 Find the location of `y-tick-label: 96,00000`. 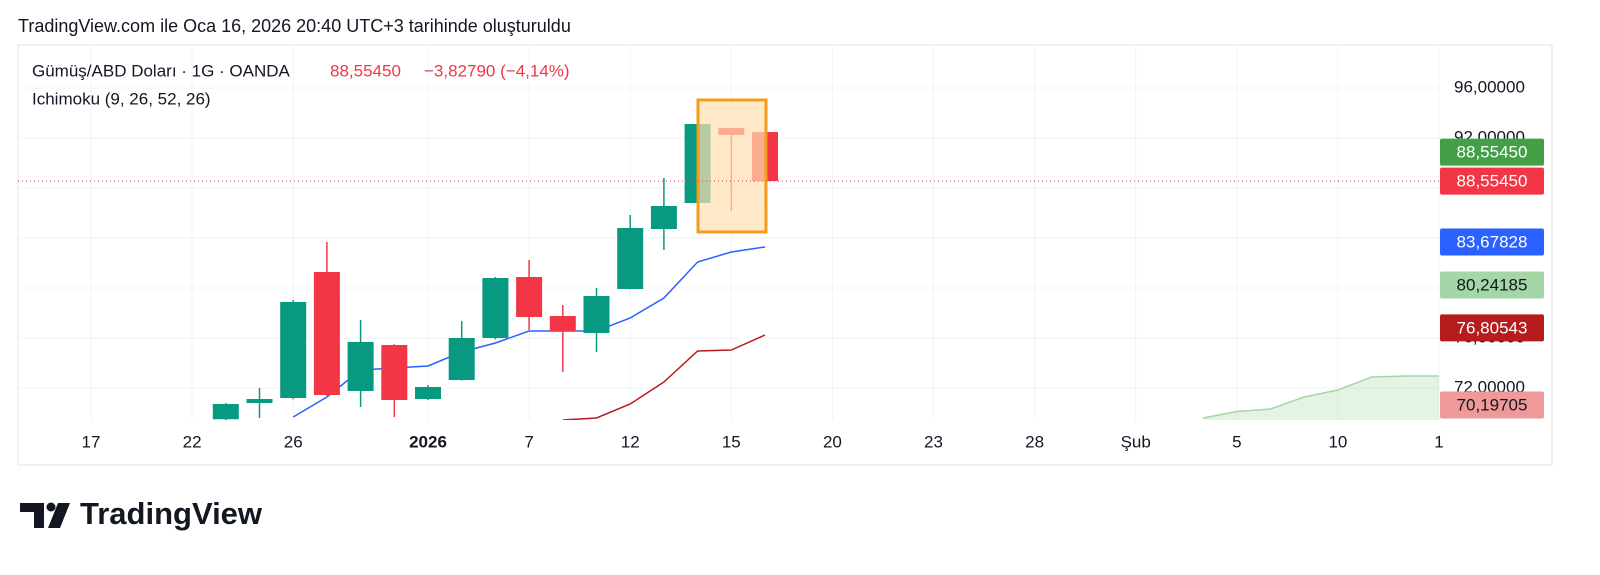

y-tick-label: 96,00000 is located at coordinates (1489, 86).